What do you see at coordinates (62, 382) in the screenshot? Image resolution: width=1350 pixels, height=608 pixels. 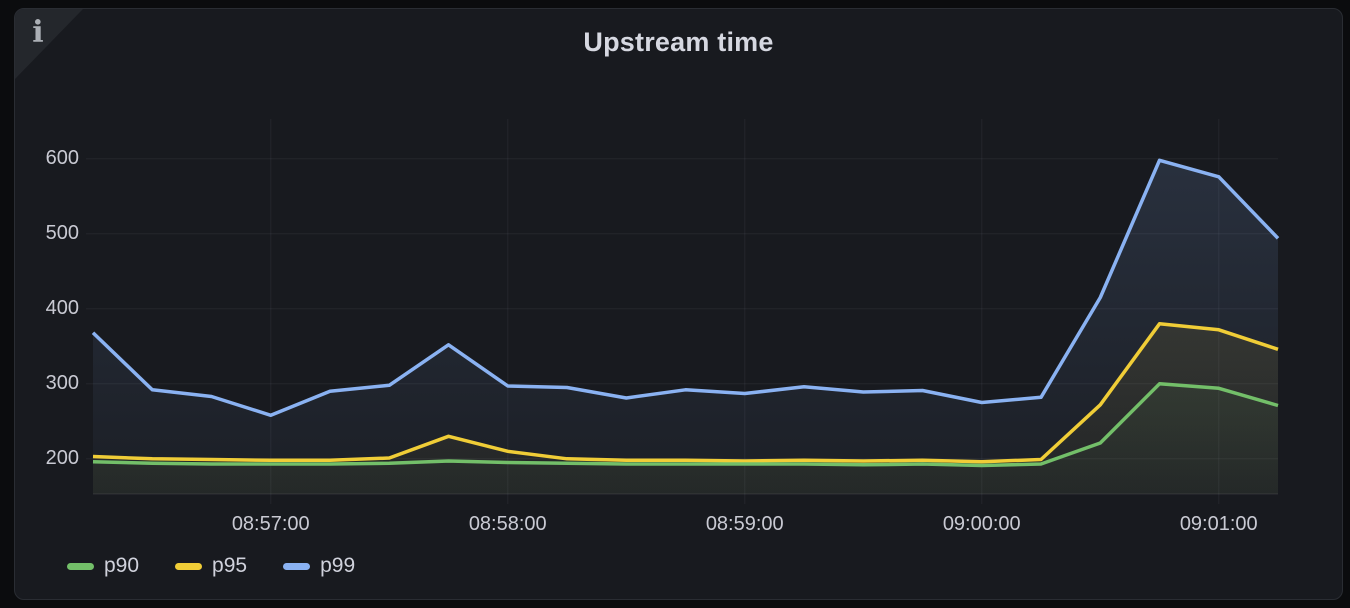 I see `y-tick-label: 300` at bounding box center [62, 382].